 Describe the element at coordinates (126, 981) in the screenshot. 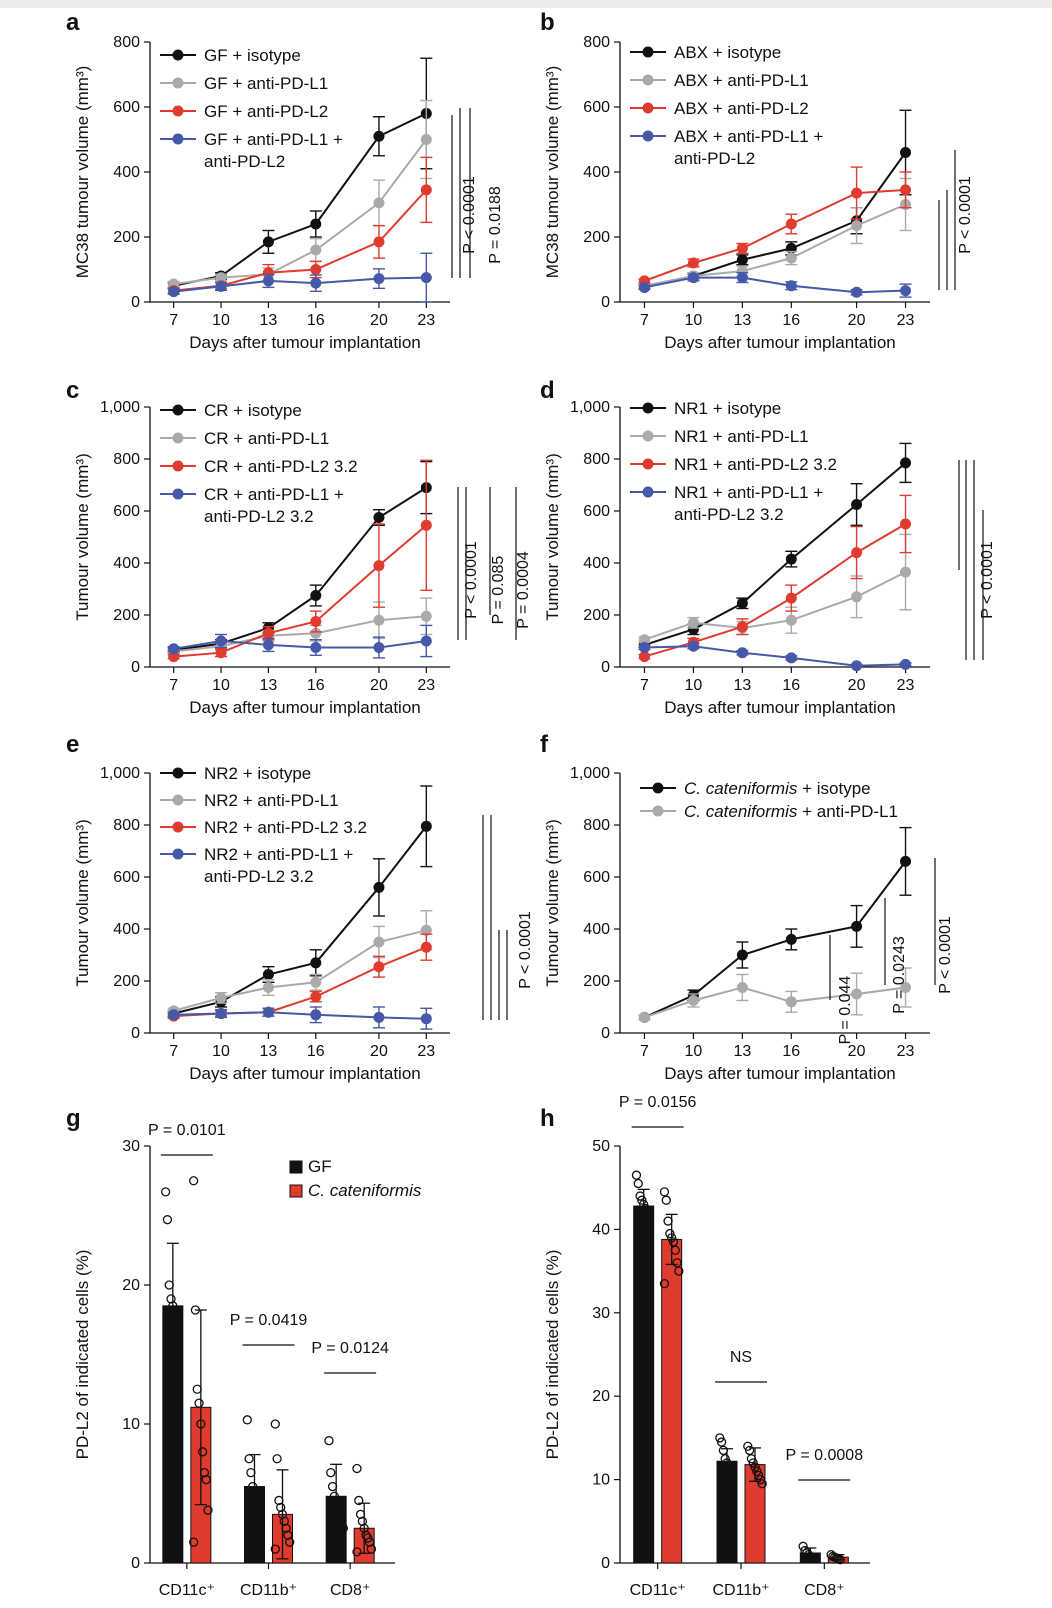

I see `y-tick-label: 200` at that location.